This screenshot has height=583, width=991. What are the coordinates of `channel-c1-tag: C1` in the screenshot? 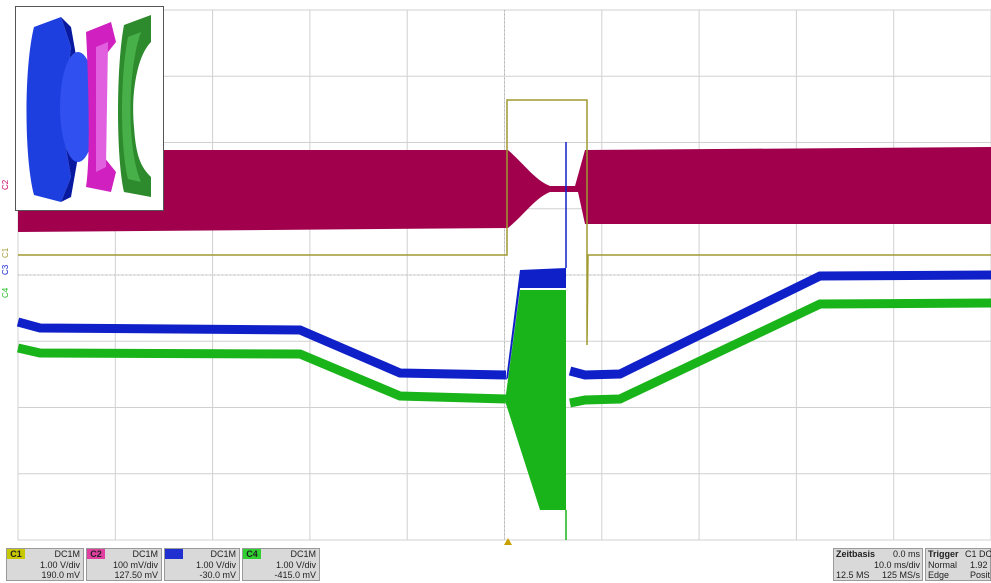 It's located at (16, 554).